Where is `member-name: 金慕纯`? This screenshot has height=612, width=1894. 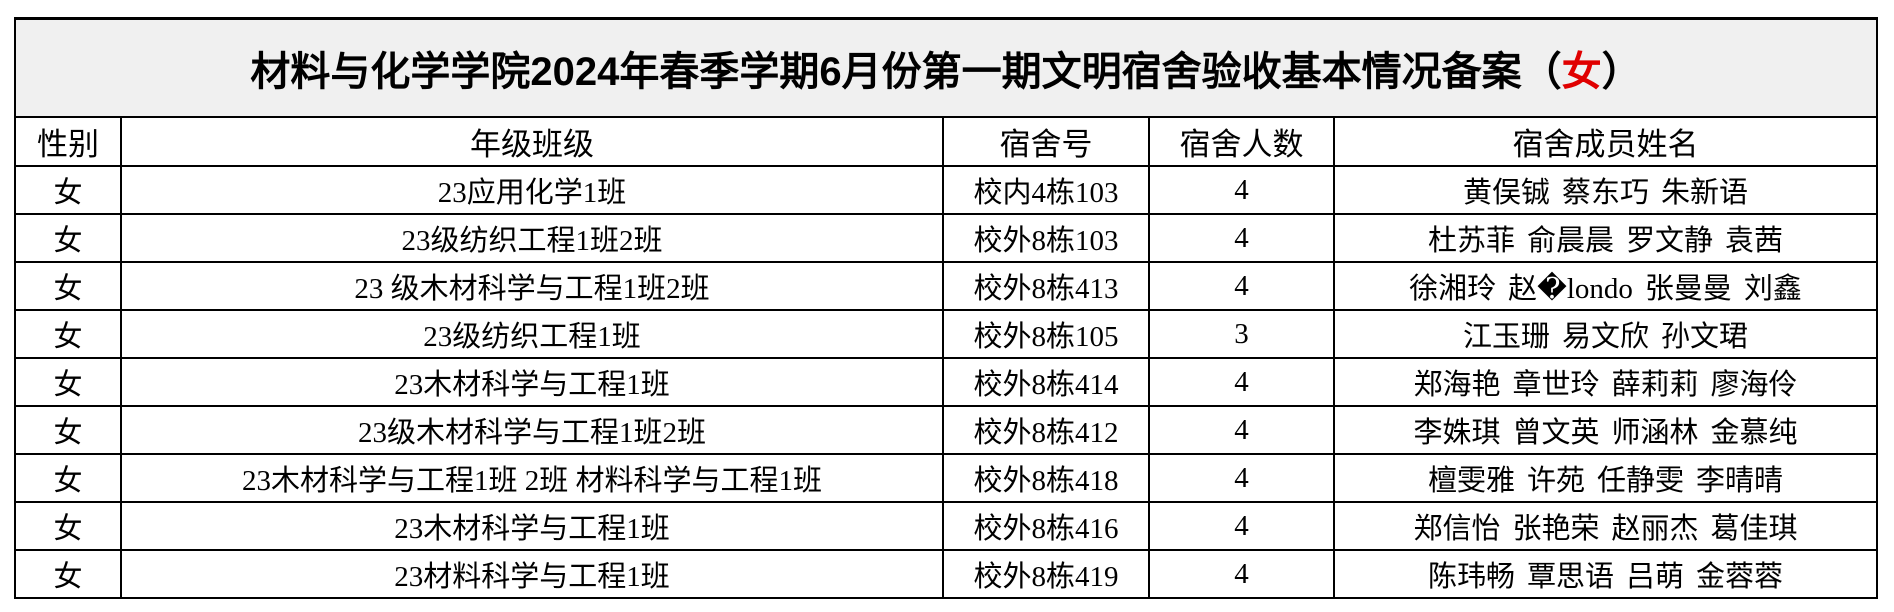
member-name: 金慕纯 is located at coordinates (1754, 433).